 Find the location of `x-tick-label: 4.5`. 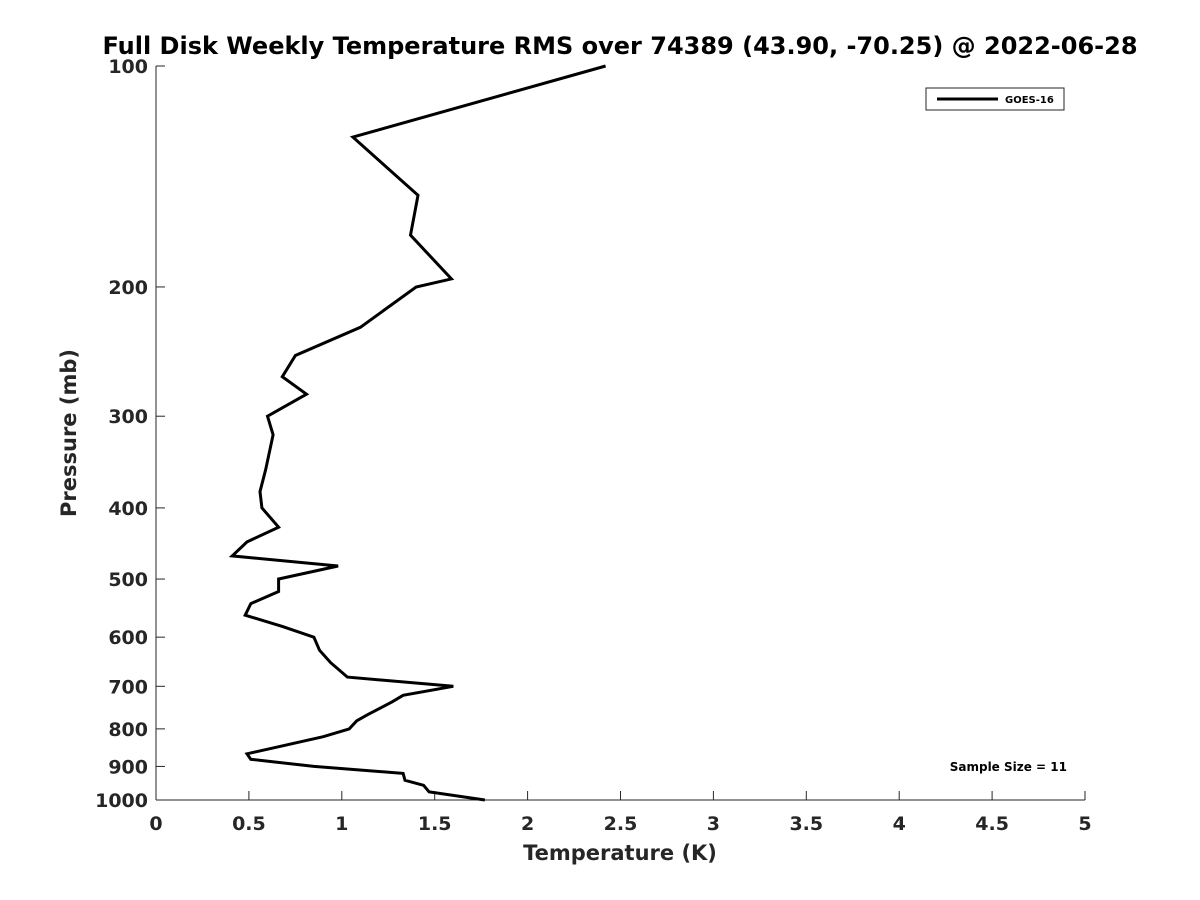

x-tick-label: 4.5 is located at coordinates (992, 824).